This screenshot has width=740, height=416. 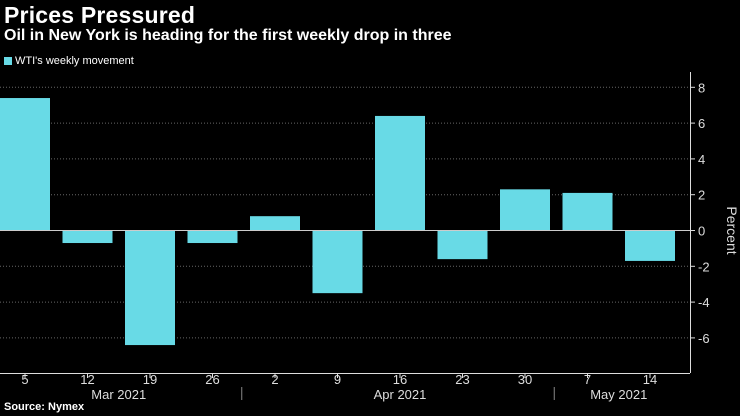 What do you see at coordinates (701, 123) in the screenshot?
I see `y-tick-label: 6` at bounding box center [701, 123].